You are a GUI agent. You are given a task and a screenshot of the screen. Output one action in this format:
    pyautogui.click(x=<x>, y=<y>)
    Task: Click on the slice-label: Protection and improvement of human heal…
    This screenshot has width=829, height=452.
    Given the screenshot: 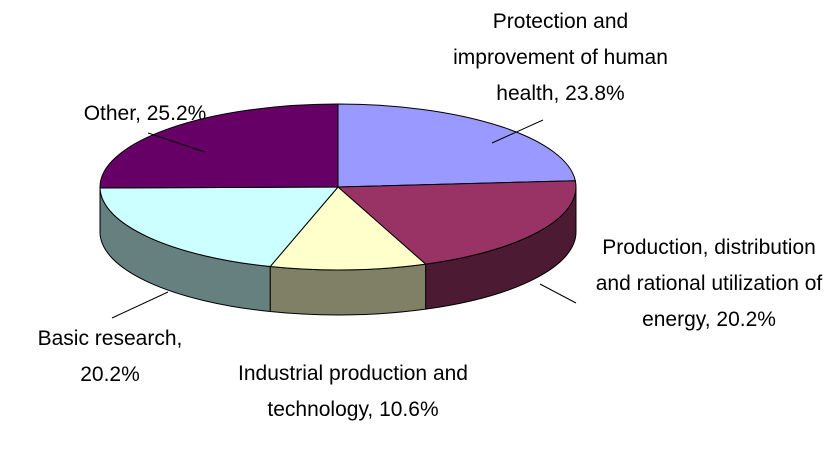 What is the action you would take?
    pyautogui.click(x=560, y=58)
    